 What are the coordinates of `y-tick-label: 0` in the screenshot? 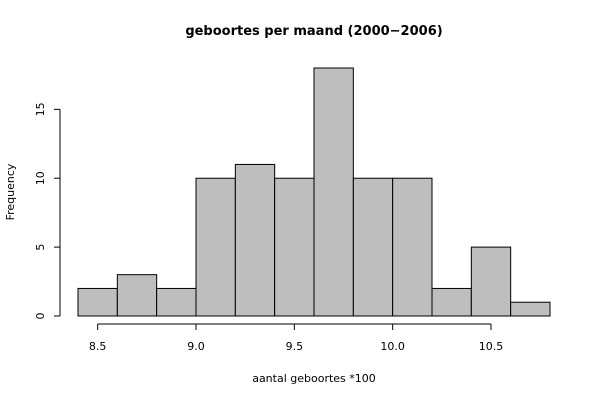 It's located at (40, 316).